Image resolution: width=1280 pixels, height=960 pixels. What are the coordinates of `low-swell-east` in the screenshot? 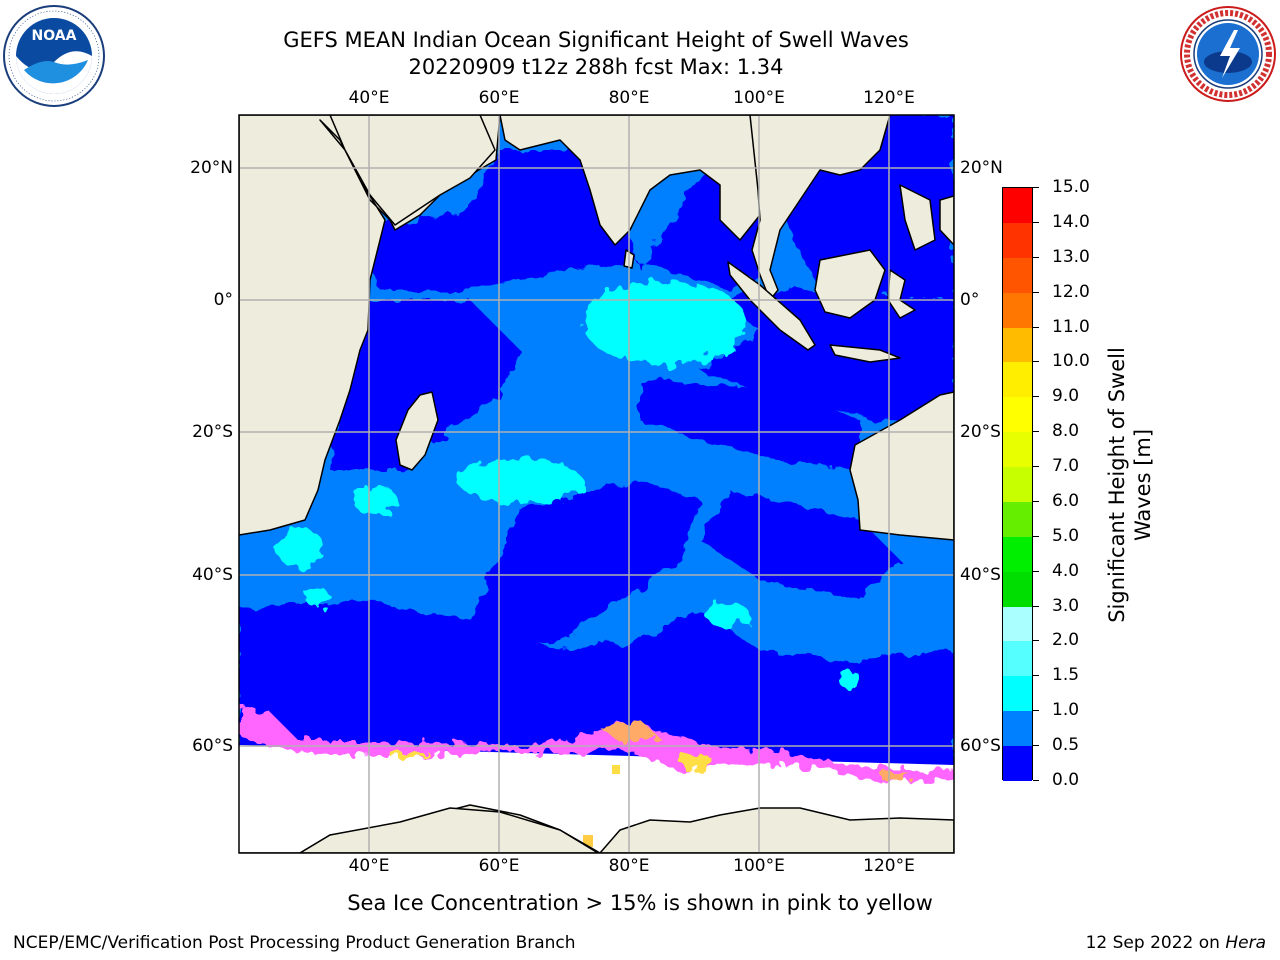 It's located at (827, 360).